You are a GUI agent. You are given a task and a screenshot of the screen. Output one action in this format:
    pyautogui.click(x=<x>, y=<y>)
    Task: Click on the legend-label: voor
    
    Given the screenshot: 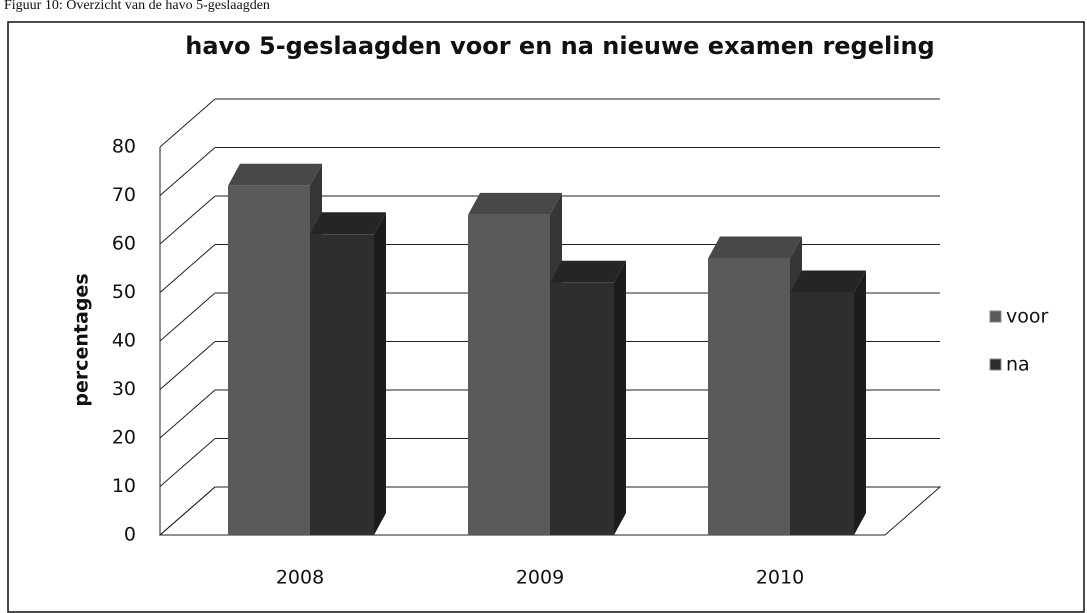 What is the action you would take?
    pyautogui.click(x=1027, y=317)
    